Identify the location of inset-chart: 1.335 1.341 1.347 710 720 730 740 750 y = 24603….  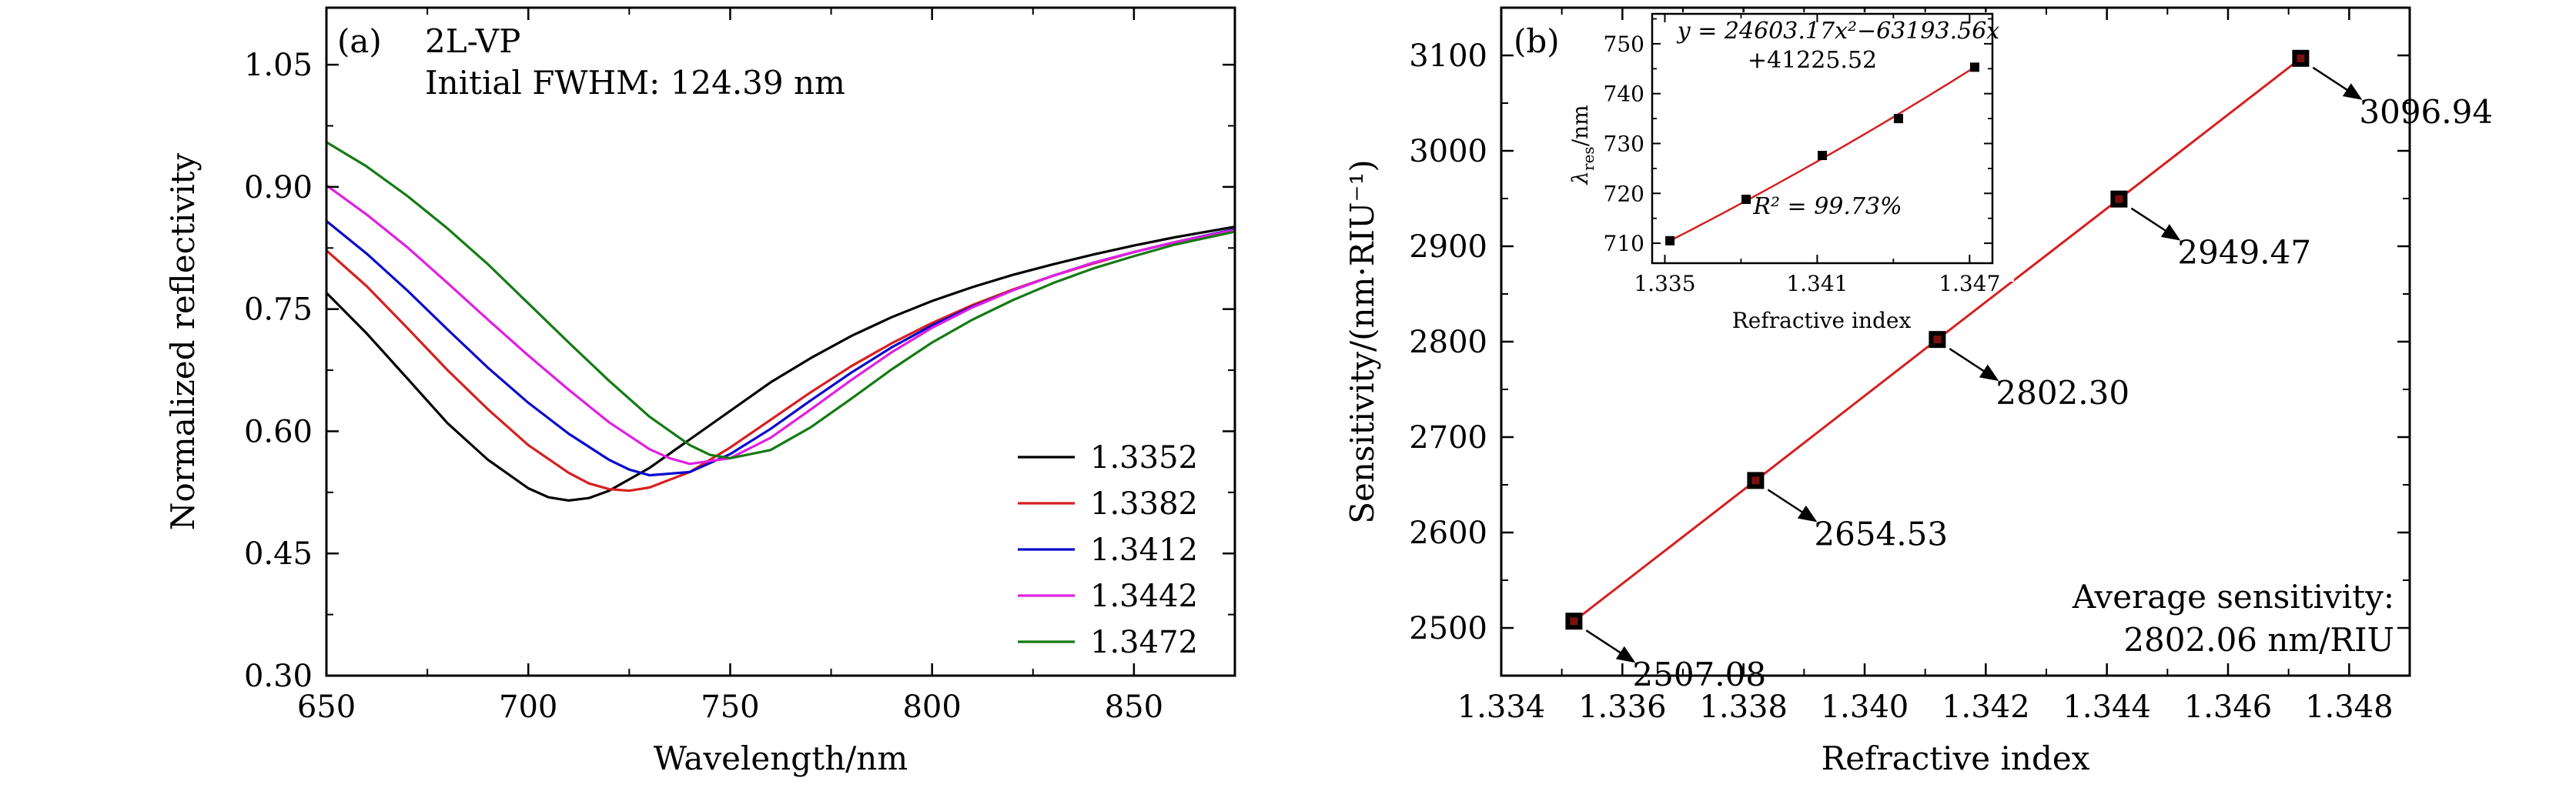
(1791, 172).